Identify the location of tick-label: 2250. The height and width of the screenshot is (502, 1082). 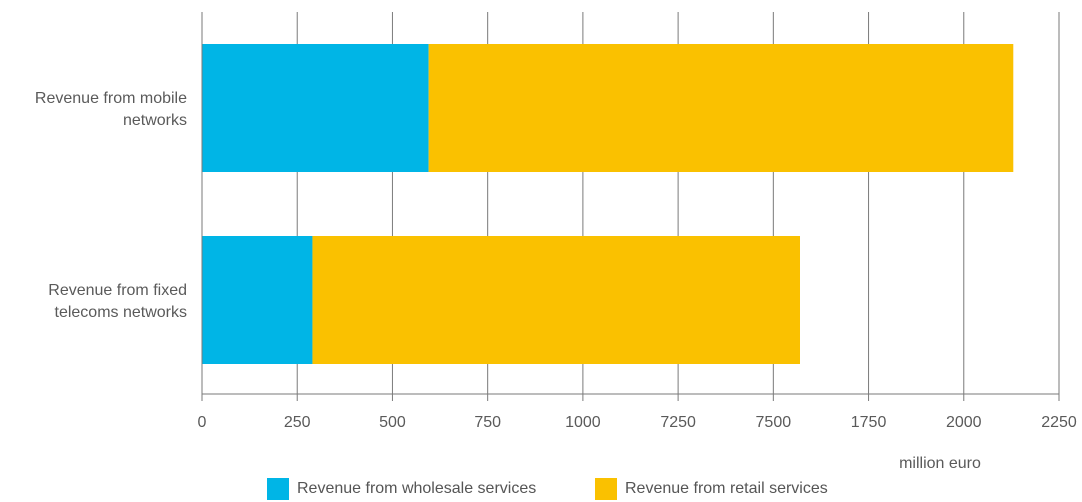
(1059, 422).